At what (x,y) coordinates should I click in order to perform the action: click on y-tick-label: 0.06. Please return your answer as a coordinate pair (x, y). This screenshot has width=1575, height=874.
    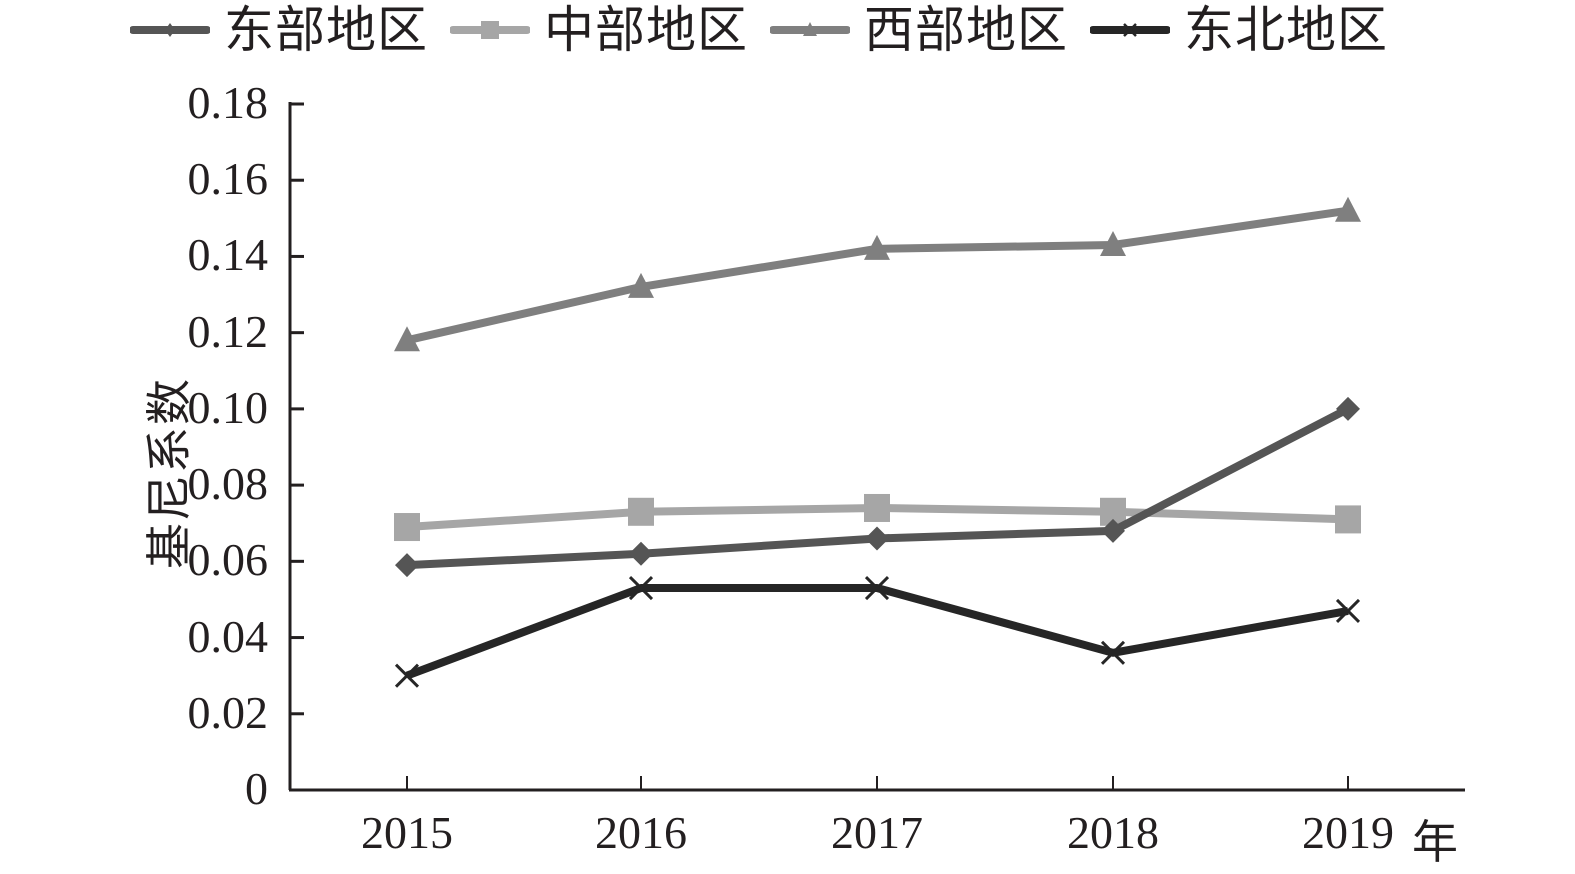
    Looking at the image, I should click on (228, 560).